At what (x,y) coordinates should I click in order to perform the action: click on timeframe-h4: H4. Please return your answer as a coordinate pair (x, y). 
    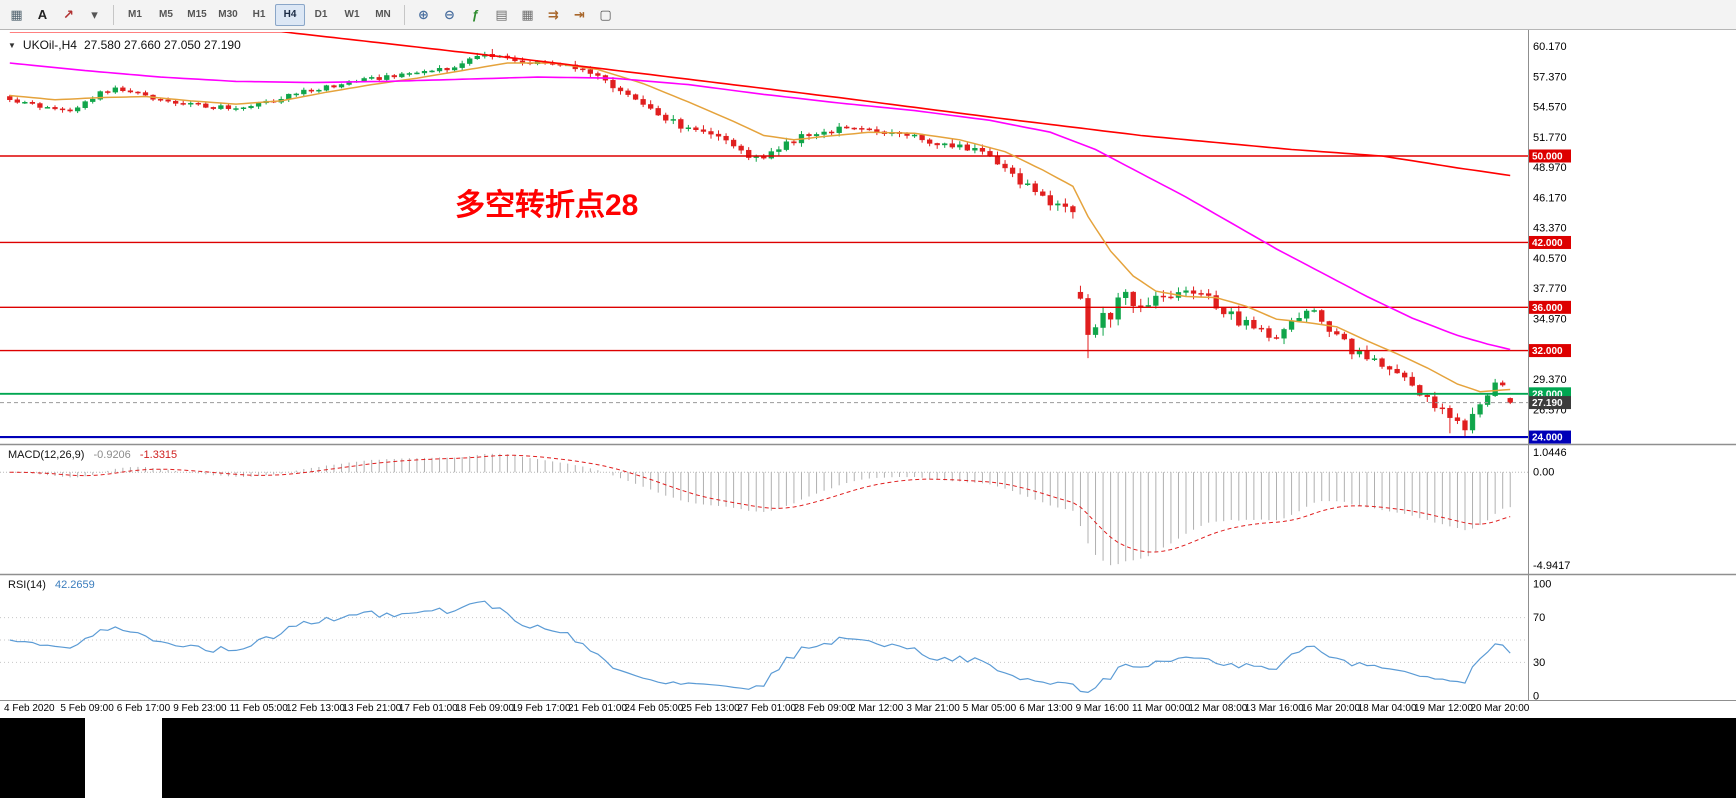
    Looking at the image, I should click on (290, 14).